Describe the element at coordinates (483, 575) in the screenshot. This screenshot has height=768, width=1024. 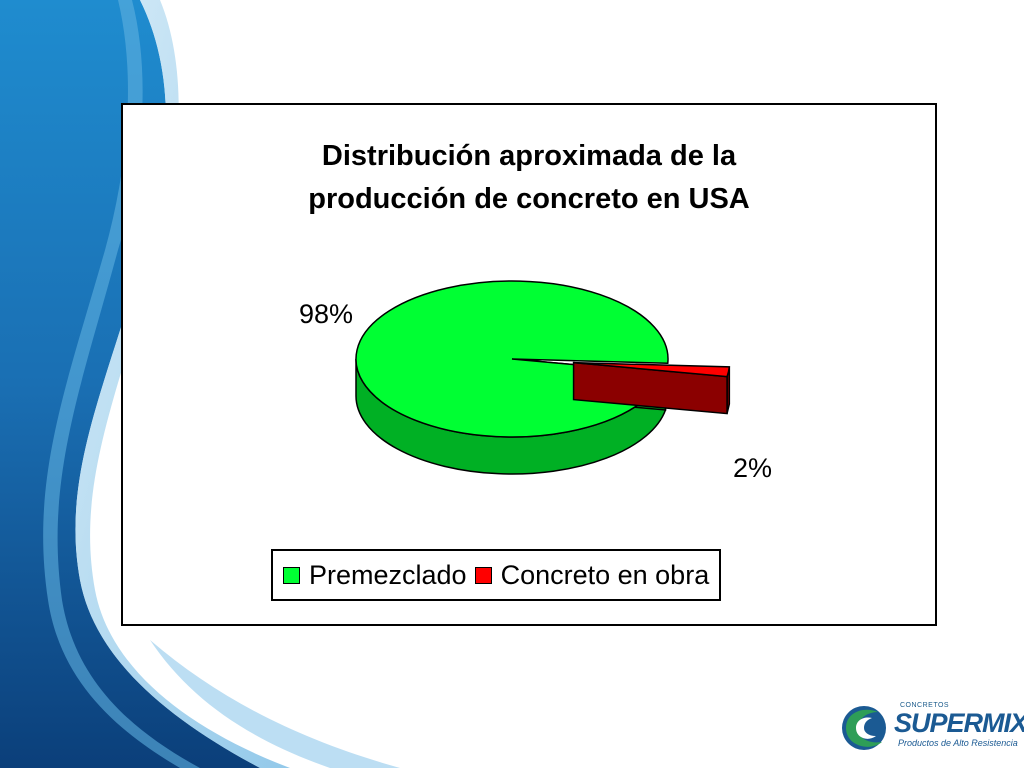
I see `legend-swatch-concreto-en-obra` at that location.